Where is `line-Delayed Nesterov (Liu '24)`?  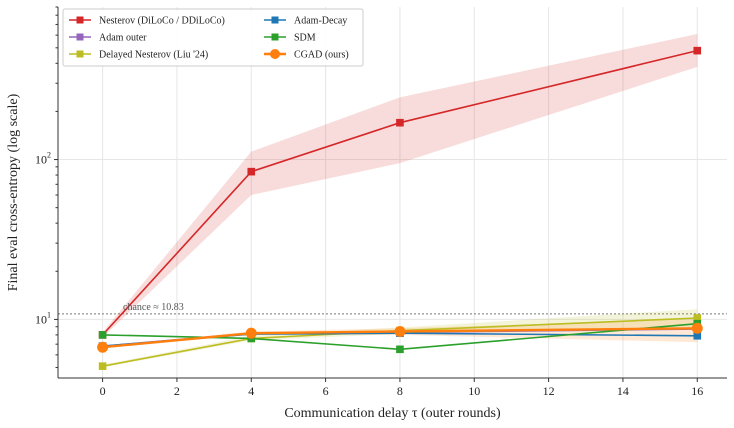 line-Delayed Nesterov (Liu '24) is located at coordinates (400, 342).